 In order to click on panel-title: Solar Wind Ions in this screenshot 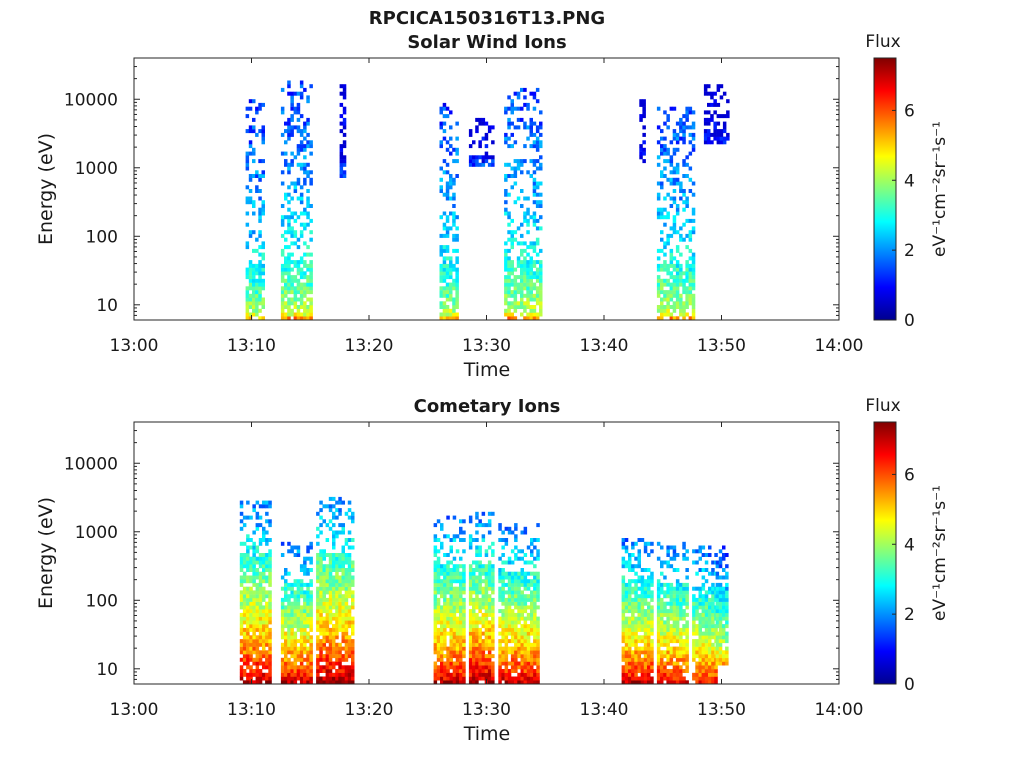, I will do `click(486, 42)`.